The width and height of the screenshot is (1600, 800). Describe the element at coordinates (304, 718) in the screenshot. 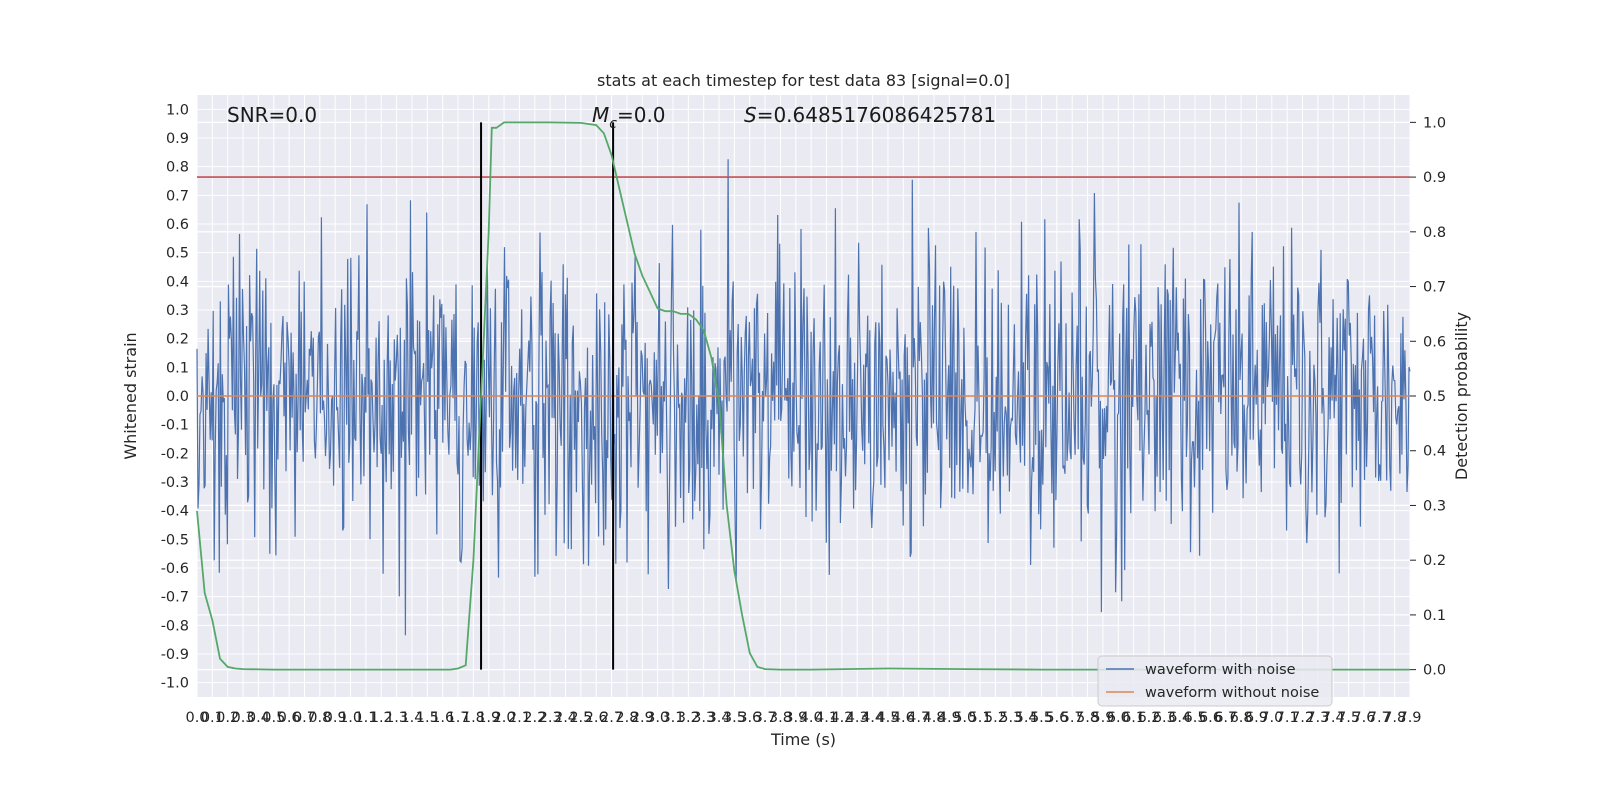

I see `x-tick-label: 0.7` at that location.